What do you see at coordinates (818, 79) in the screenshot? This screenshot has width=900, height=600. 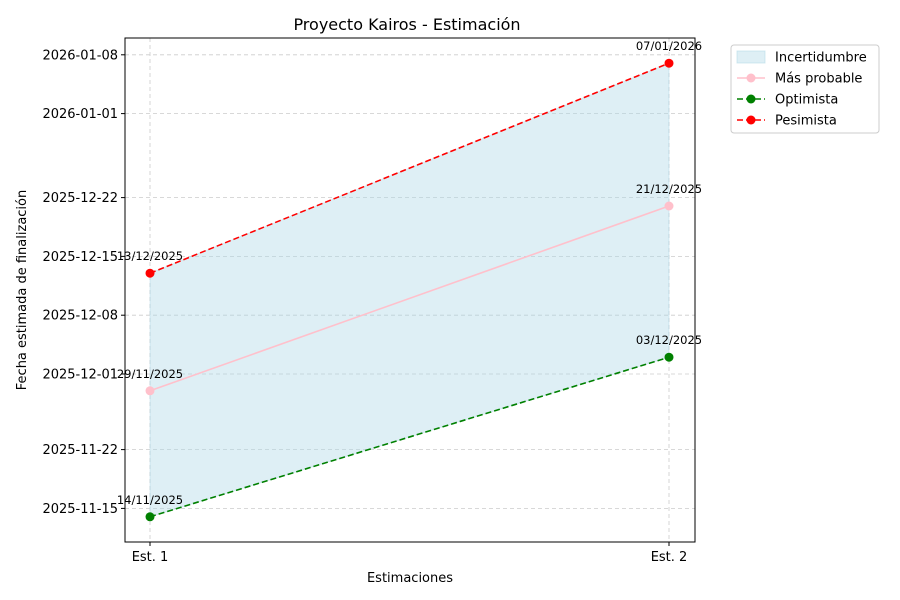 I see `legend-label: Más probable` at bounding box center [818, 79].